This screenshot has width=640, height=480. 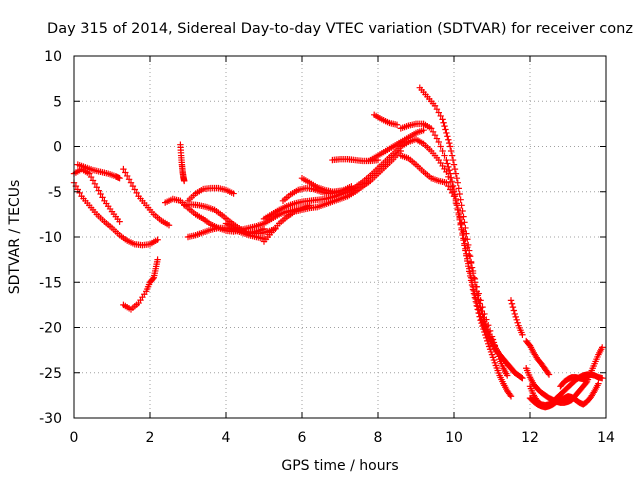 What do you see at coordinates (245, 228) in the screenshot?
I see `series-track11` at bounding box center [245, 228].